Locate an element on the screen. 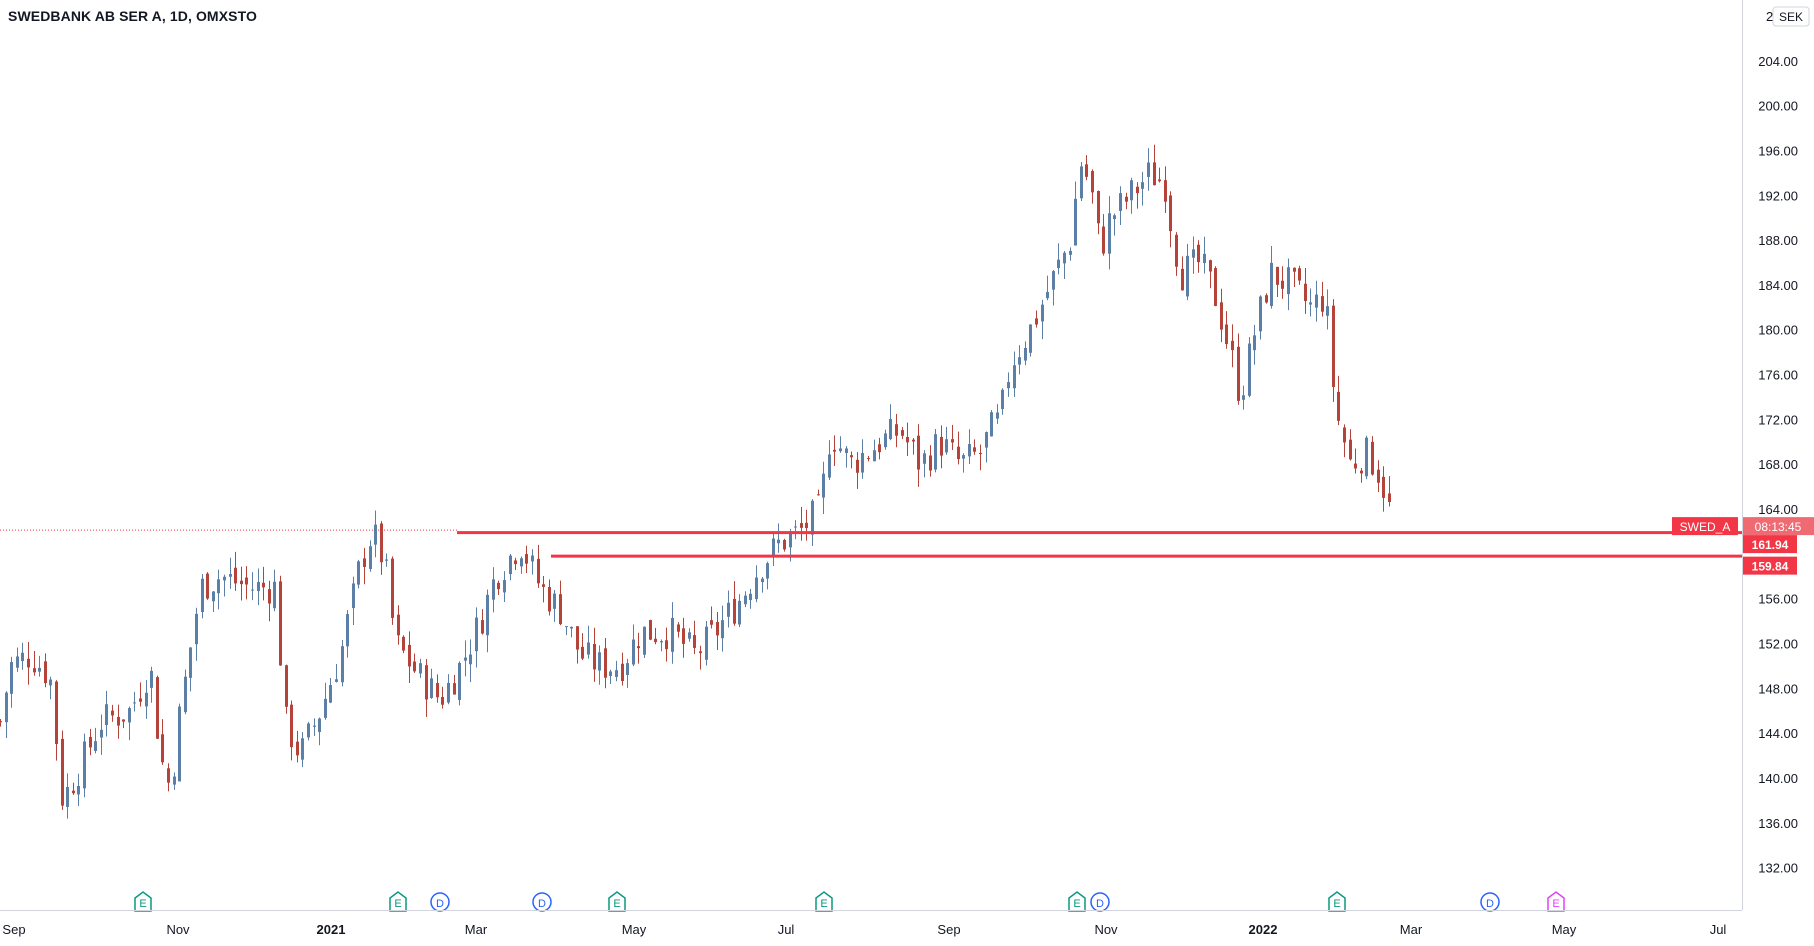 The image size is (1814, 946). x-tick-label: 2021 is located at coordinates (331, 929).